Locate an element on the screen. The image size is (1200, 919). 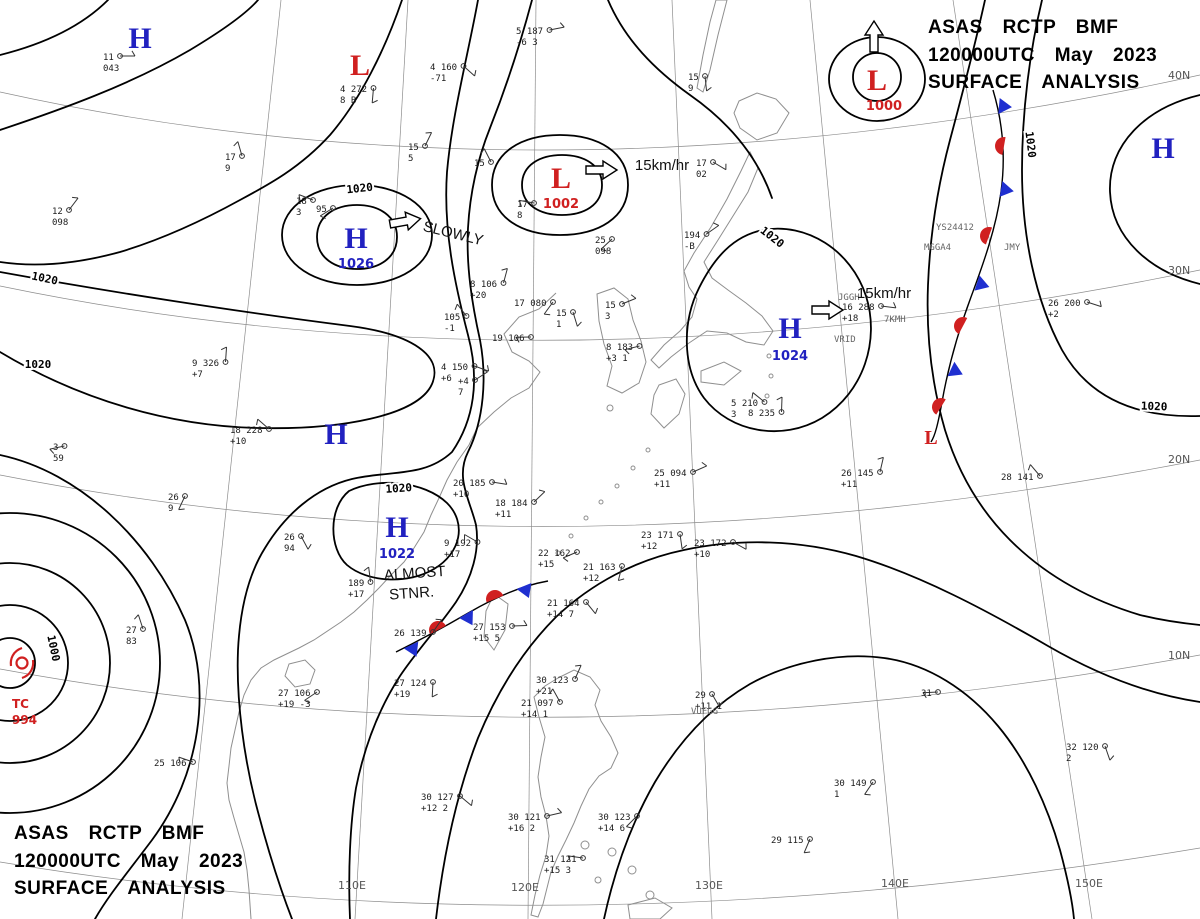
pressure-center-value: 1002 is located at coordinates (561, 204).